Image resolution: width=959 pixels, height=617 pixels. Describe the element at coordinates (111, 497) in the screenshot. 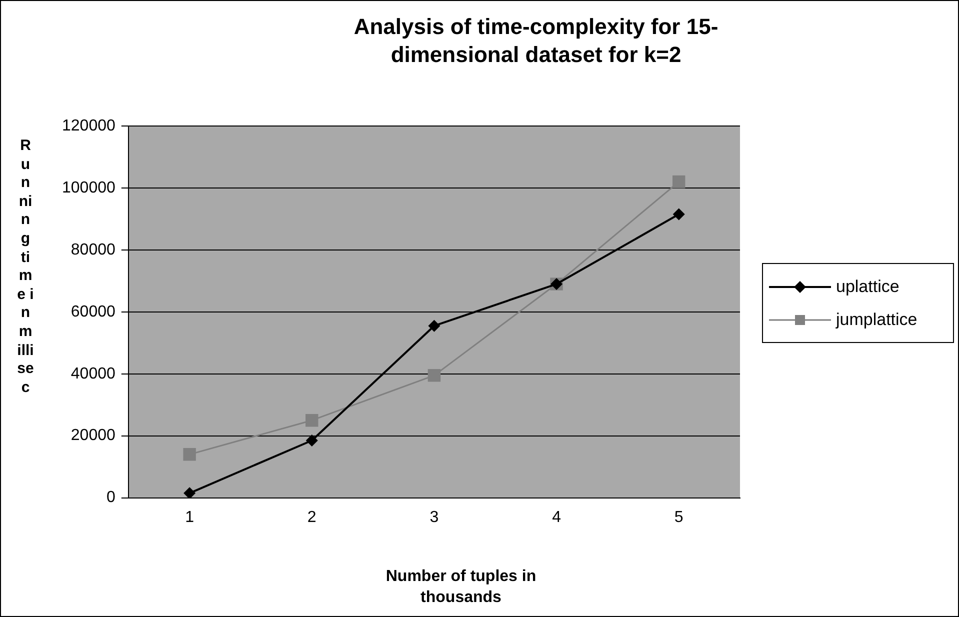

I see `y-tick-label: 0` at that location.